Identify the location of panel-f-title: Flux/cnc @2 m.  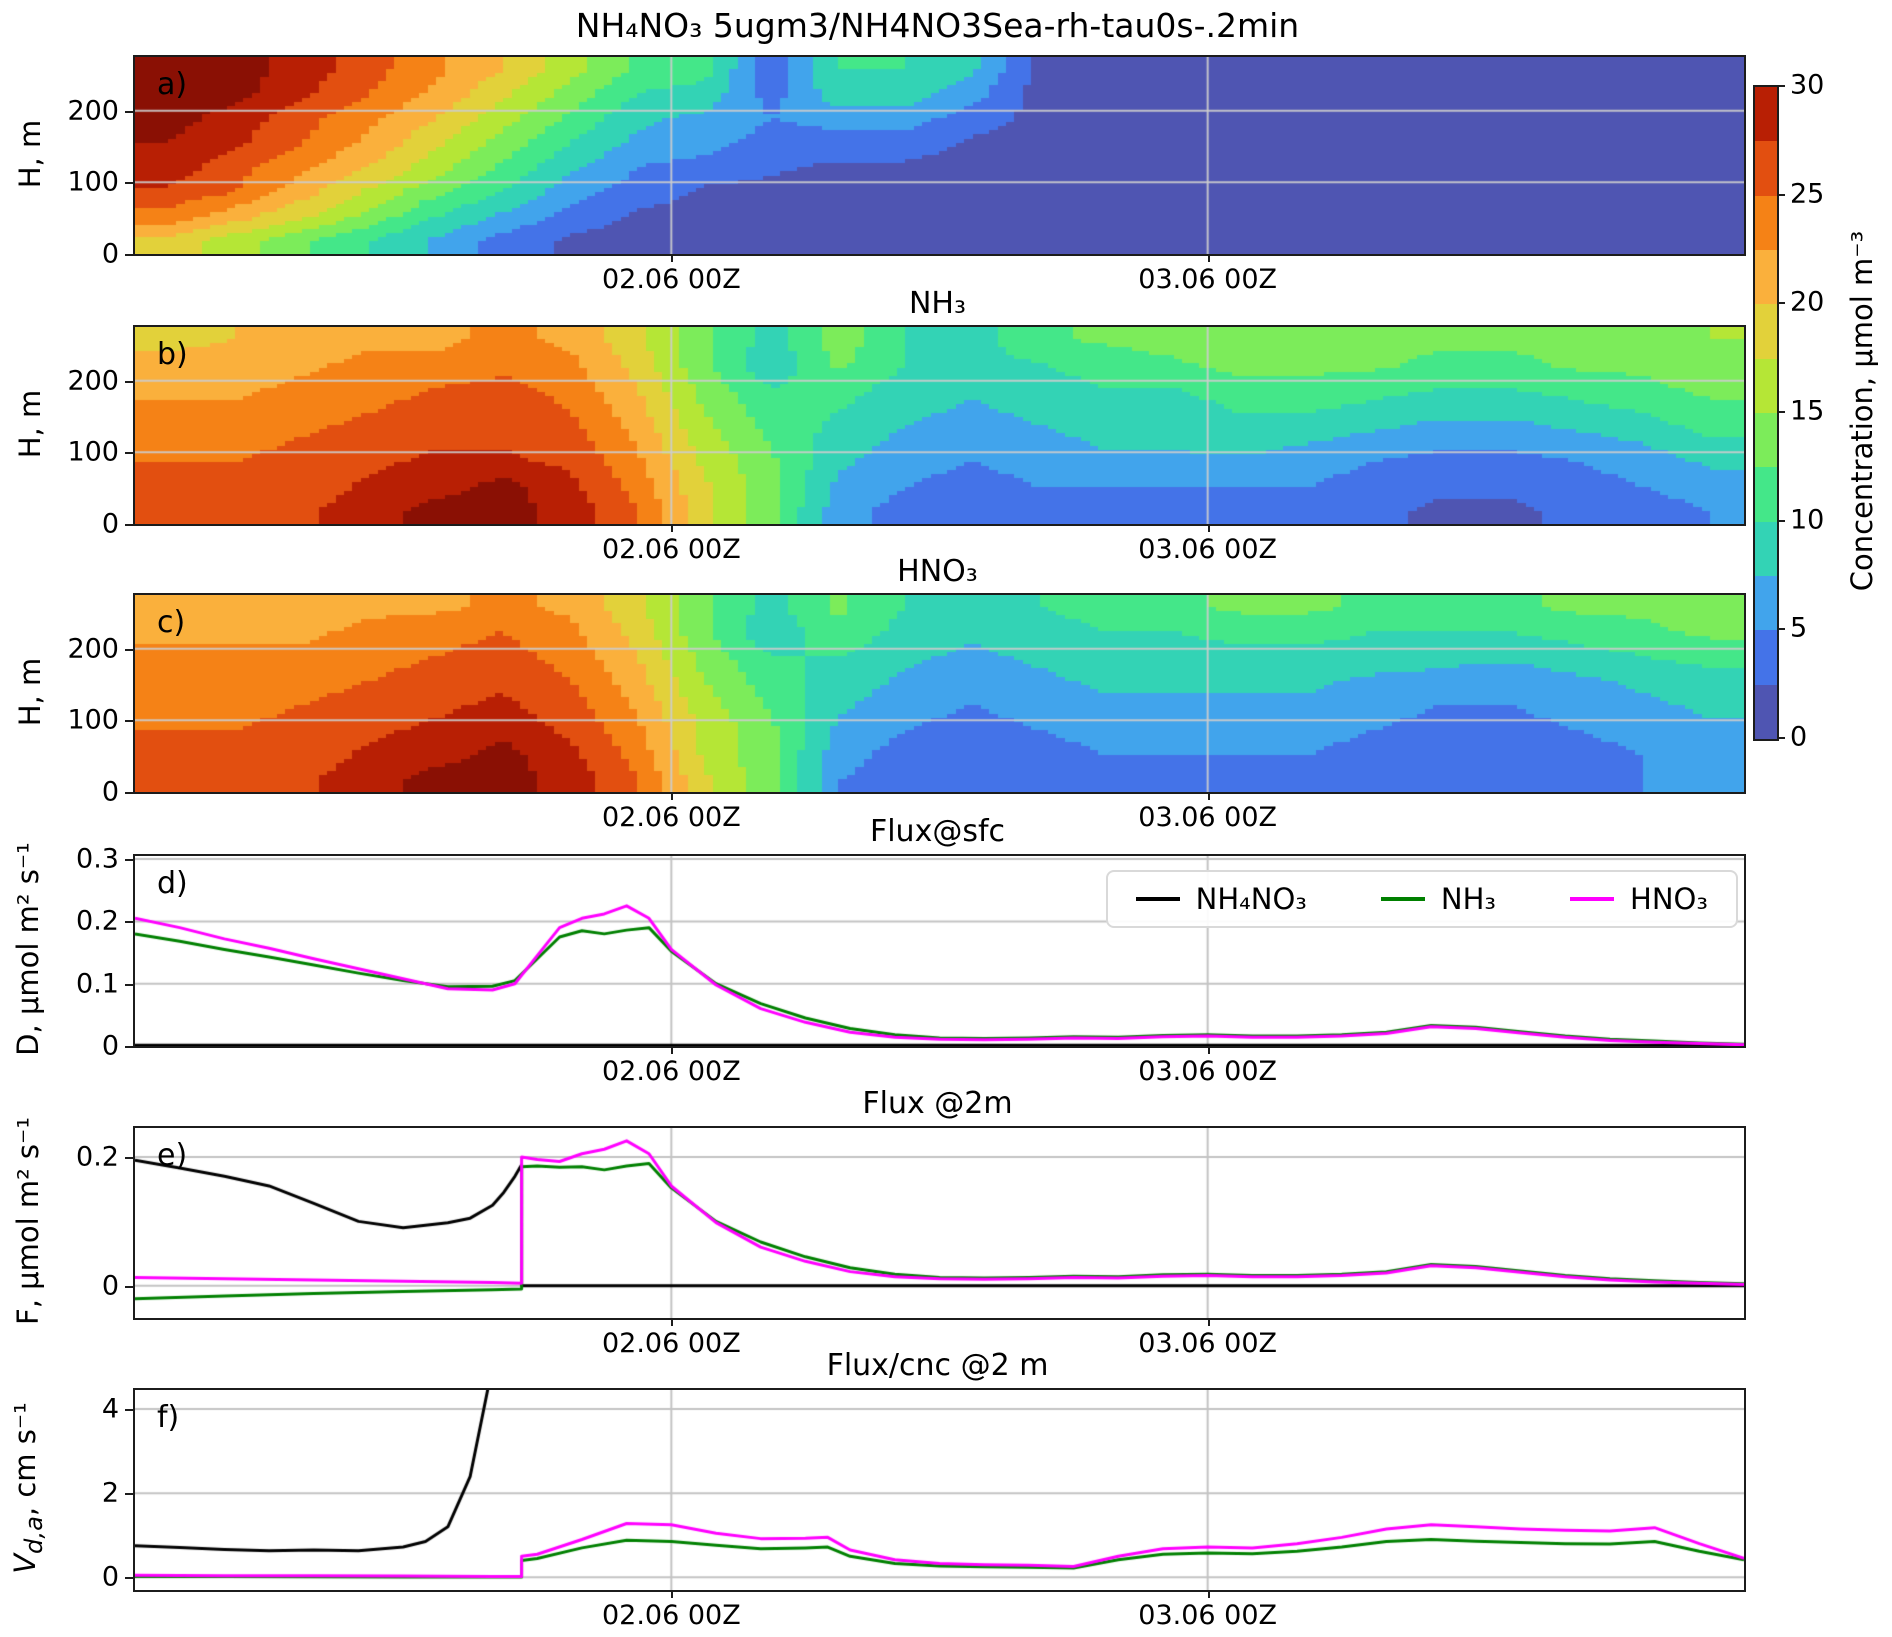
(937, 1365).